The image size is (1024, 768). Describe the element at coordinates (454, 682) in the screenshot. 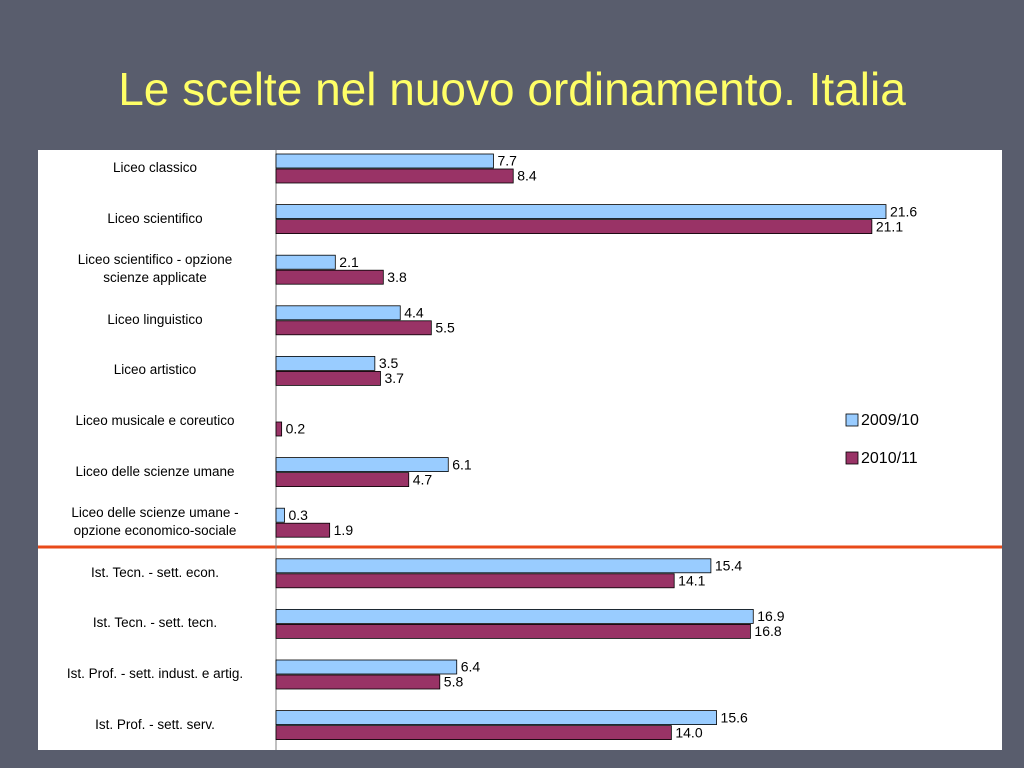

I see `value-label: 5.8` at that location.